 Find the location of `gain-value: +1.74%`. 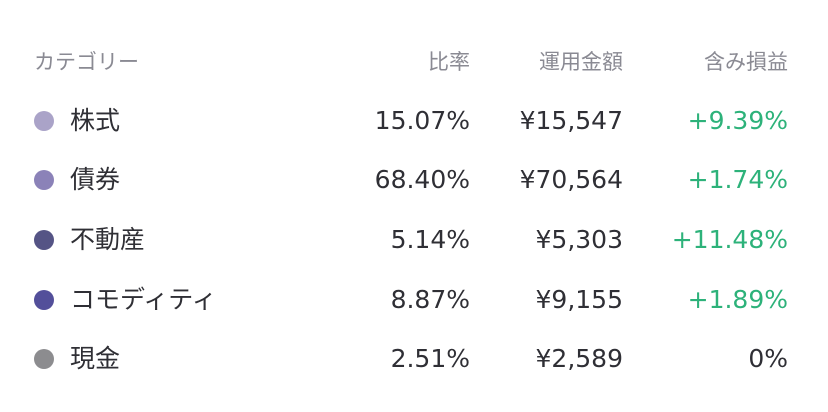

gain-value: +1.74% is located at coordinates (737, 179).